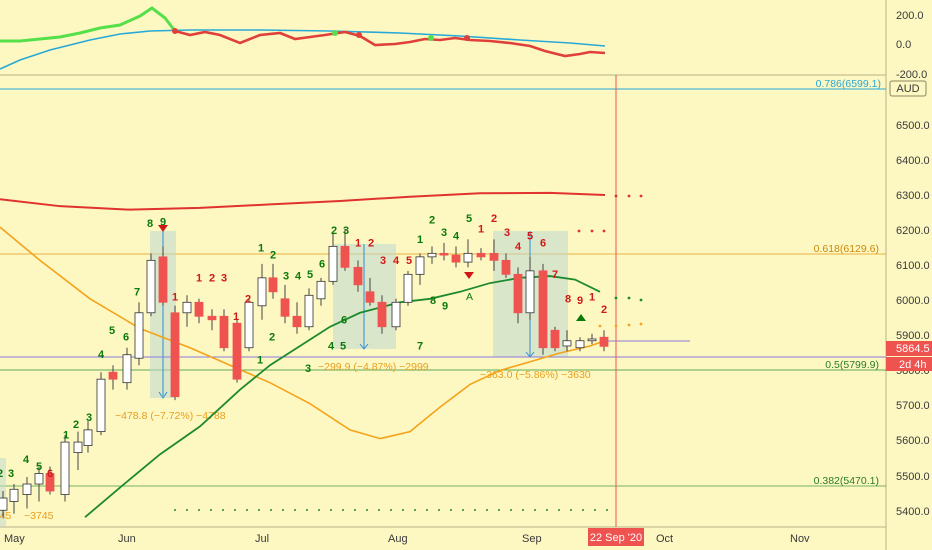 This screenshot has height=550, width=932. What do you see at coordinates (846, 249) in the screenshot?
I see `fib-label: 0.618(6129.6)` at bounding box center [846, 249].